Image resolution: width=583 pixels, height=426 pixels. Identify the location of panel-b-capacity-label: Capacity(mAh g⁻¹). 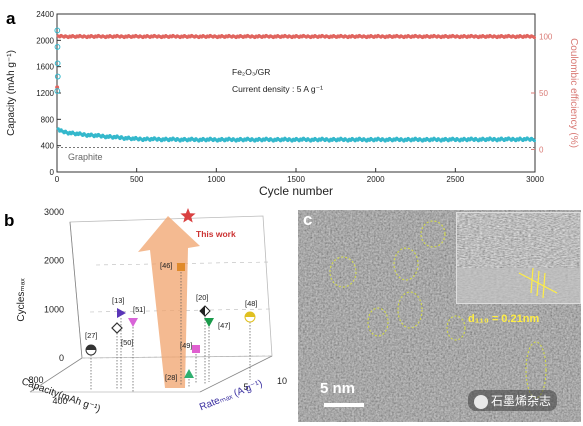
(61, 395).